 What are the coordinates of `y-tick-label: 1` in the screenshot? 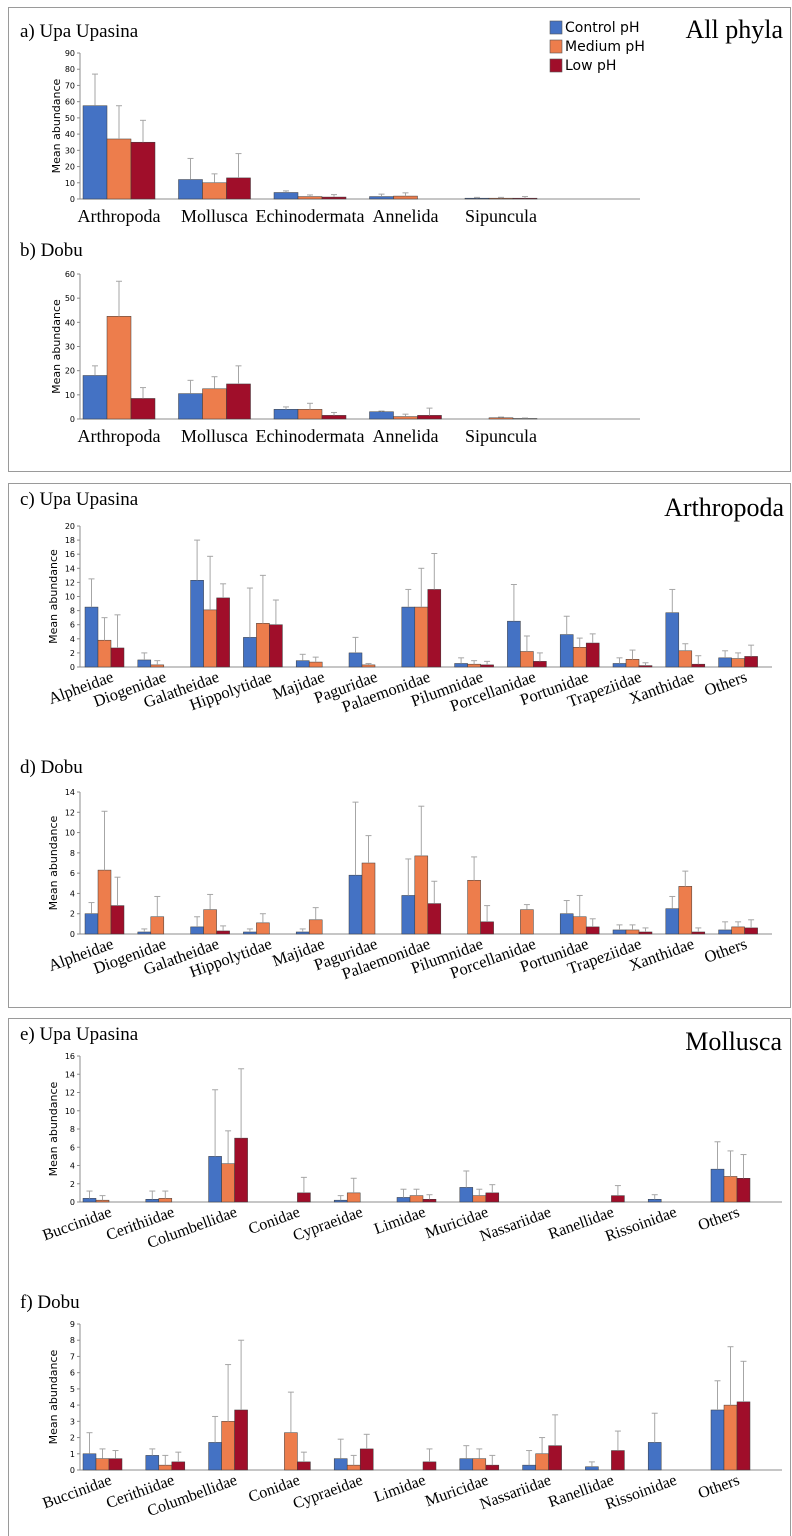 It's located at (72, 1454).